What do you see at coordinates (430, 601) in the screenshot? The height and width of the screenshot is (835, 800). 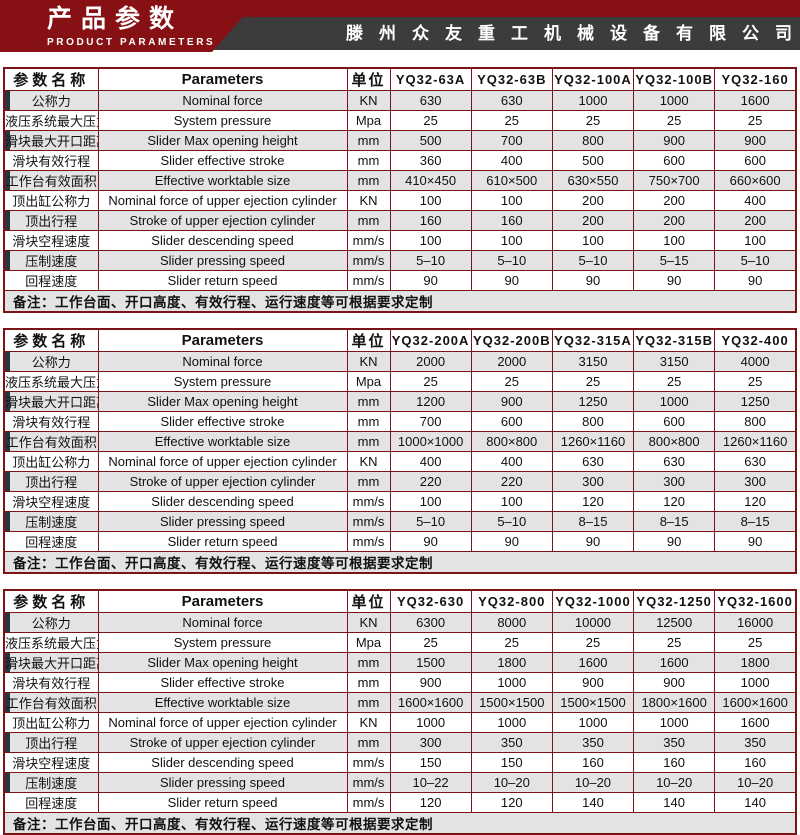 I see `model-header: YQ32-630` at bounding box center [430, 601].